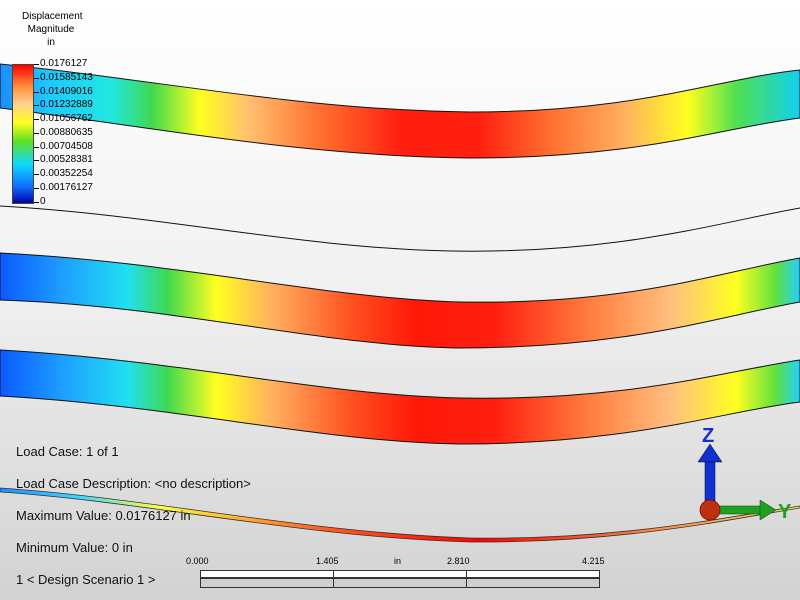 The width and height of the screenshot is (800, 600). What do you see at coordinates (710, 453) in the screenshot?
I see `z-axis-arrowhead` at bounding box center [710, 453].